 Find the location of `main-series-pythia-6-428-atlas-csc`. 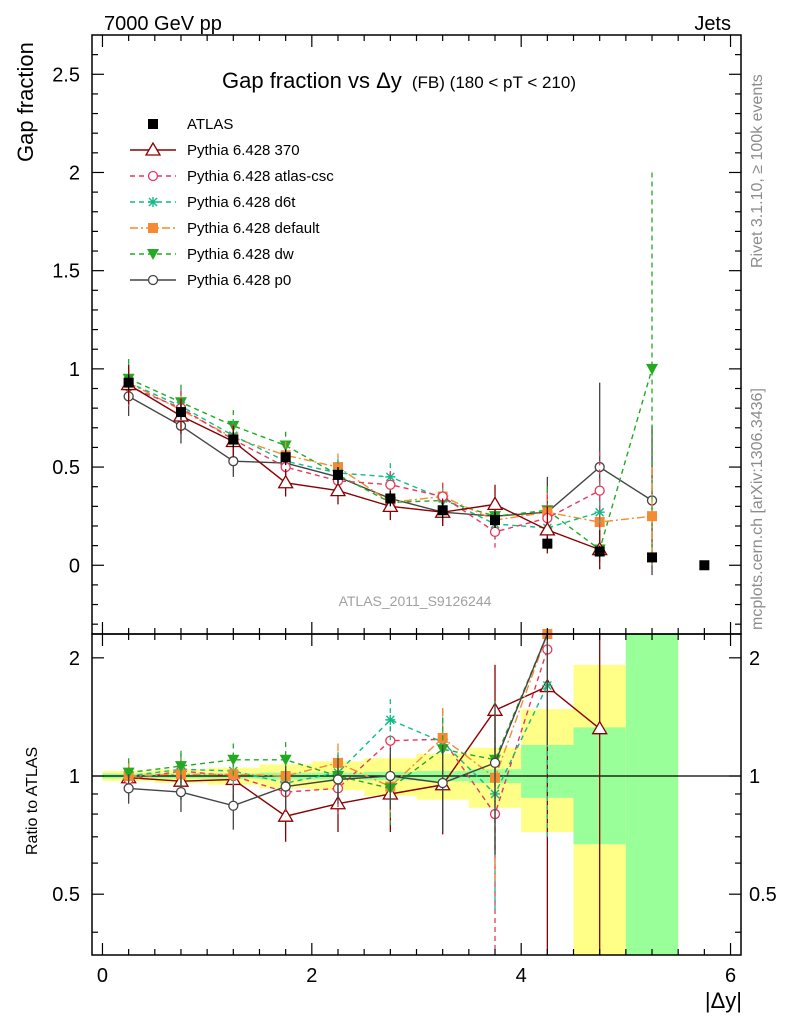

main-series-pythia-6-428-atlas-csc is located at coordinates (364, 457).